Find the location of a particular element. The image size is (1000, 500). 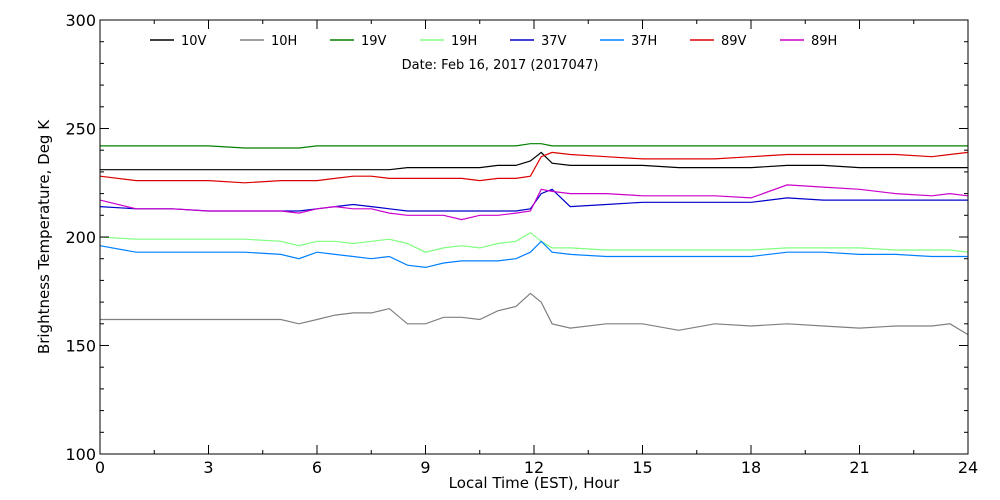

legend-label: 19H is located at coordinates (464, 41).